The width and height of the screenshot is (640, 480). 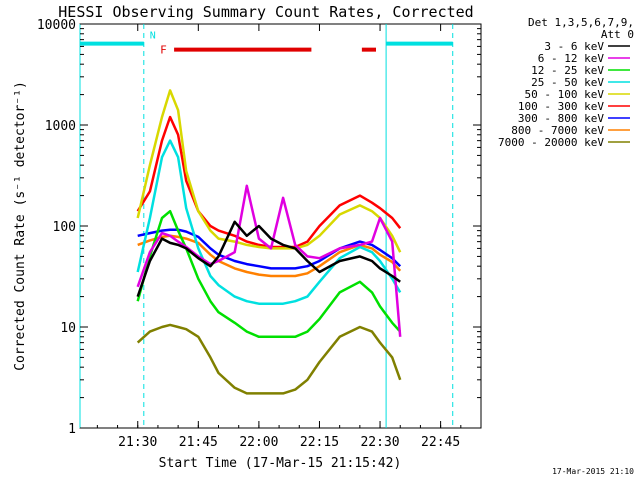 What do you see at coordinates (551, 142) in the screenshot?
I see `legend-label-7000-20000-kev: 7000 - 20000 keV` at bounding box center [551, 142].